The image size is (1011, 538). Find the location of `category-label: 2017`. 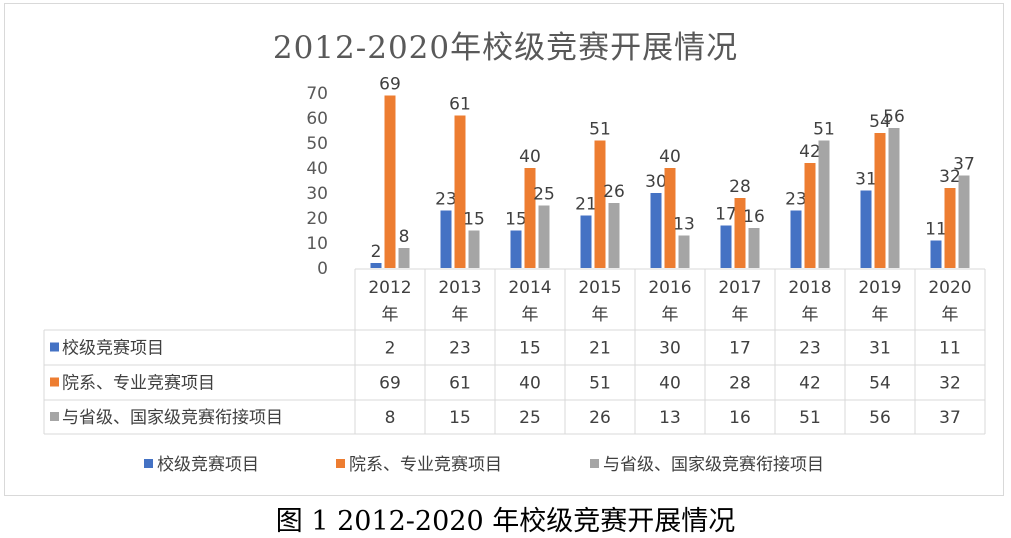

category-label: 2017 is located at coordinates (739, 288).